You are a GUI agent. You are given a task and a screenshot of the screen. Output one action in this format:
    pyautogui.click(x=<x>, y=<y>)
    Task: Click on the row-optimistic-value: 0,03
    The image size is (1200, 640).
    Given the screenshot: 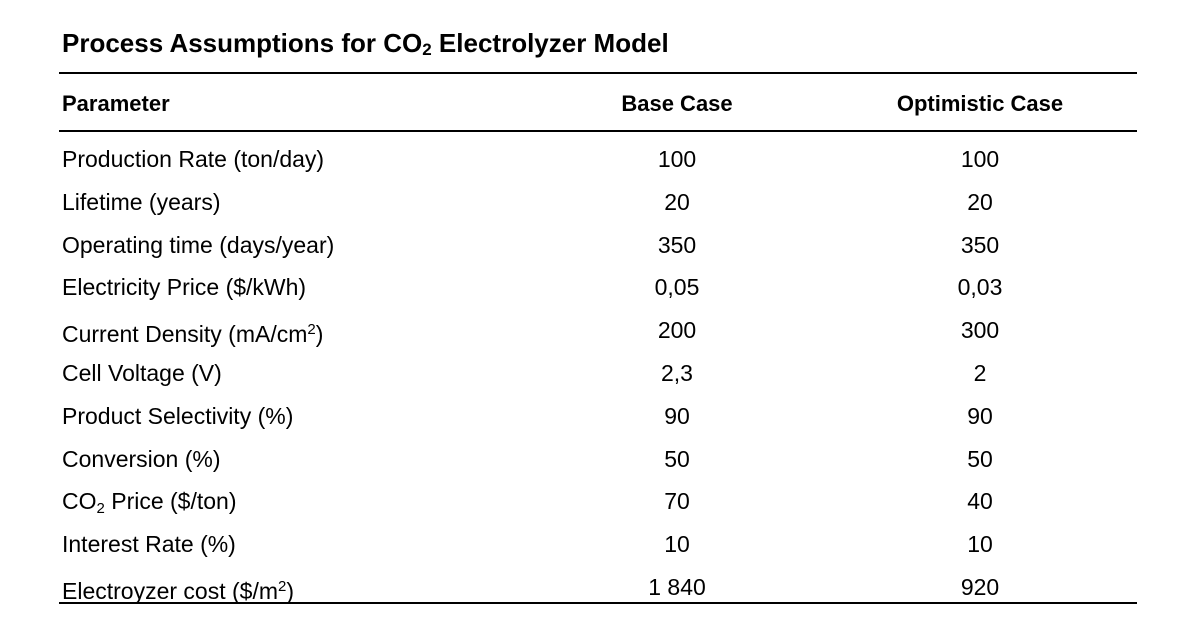 What is the action you would take?
    pyautogui.click(x=980, y=287)
    